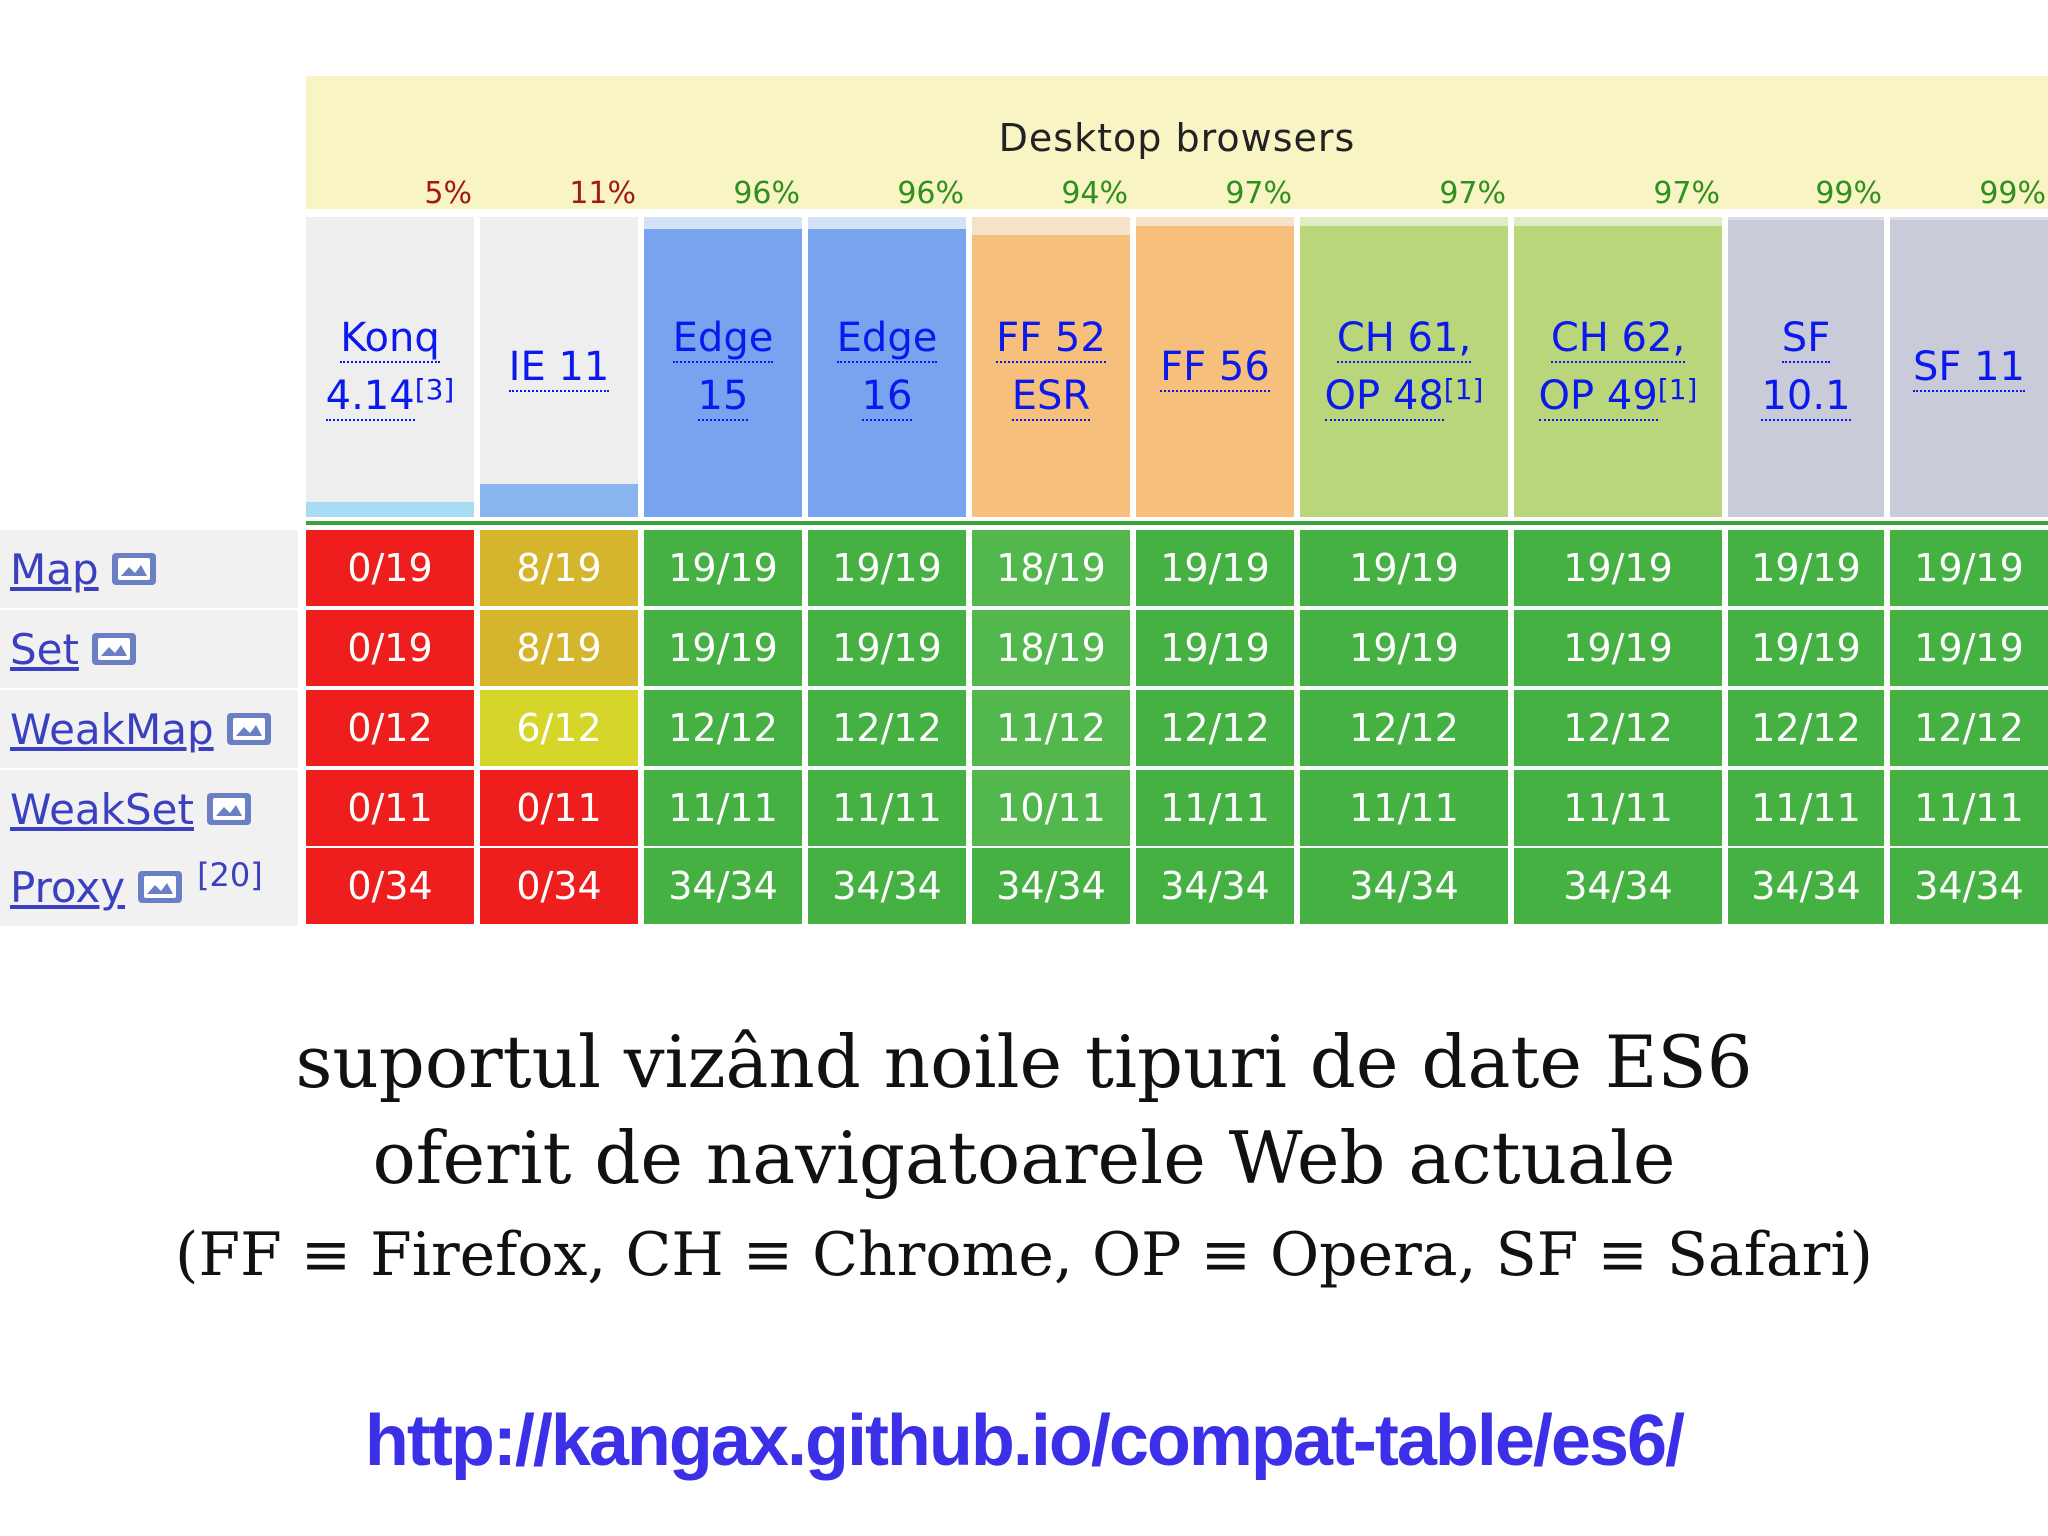 This screenshot has height=1536, width=2048. I want to click on support-fill-ff52, so click(1051, 376).